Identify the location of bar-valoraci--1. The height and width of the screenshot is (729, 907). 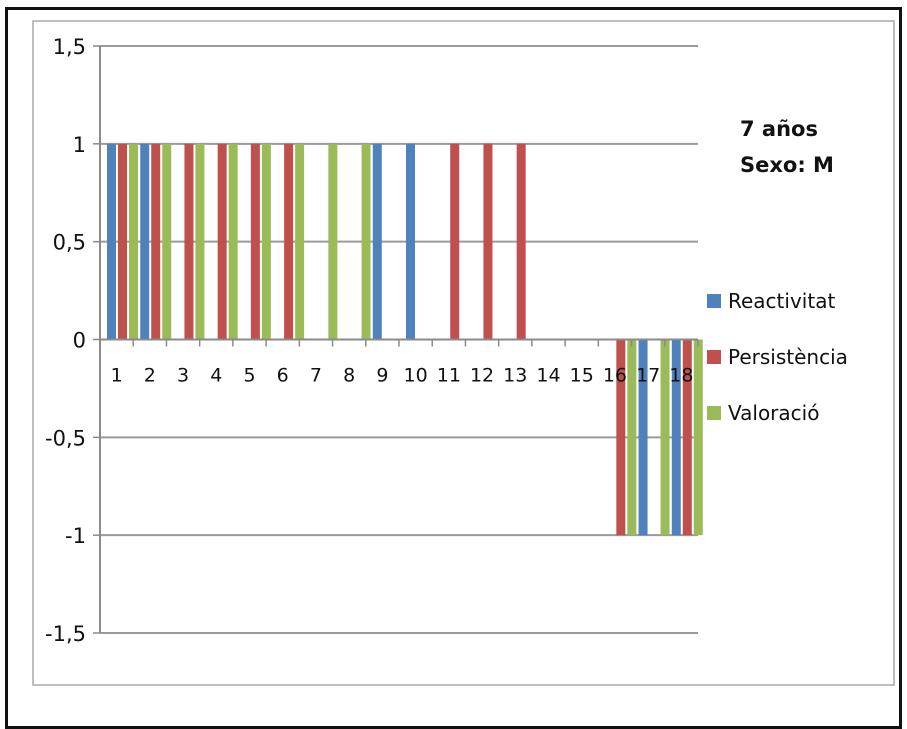
(133, 241).